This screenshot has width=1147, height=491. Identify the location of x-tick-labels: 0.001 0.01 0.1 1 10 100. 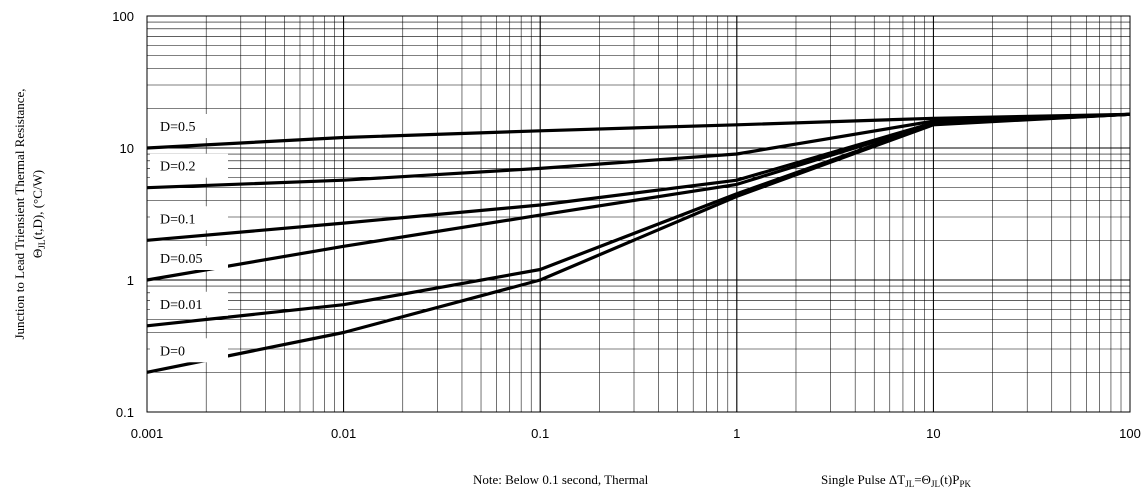
(636, 433).